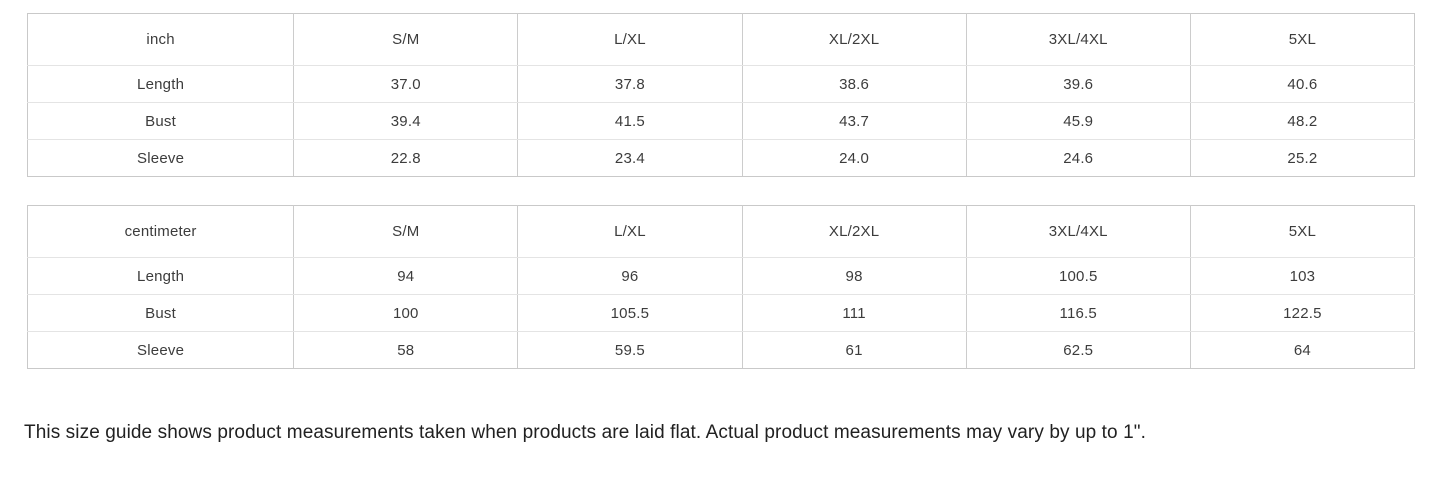  What do you see at coordinates (854, 313) in the screenshot?
I see `value-cell: 111` at bounding box center [854, 313].